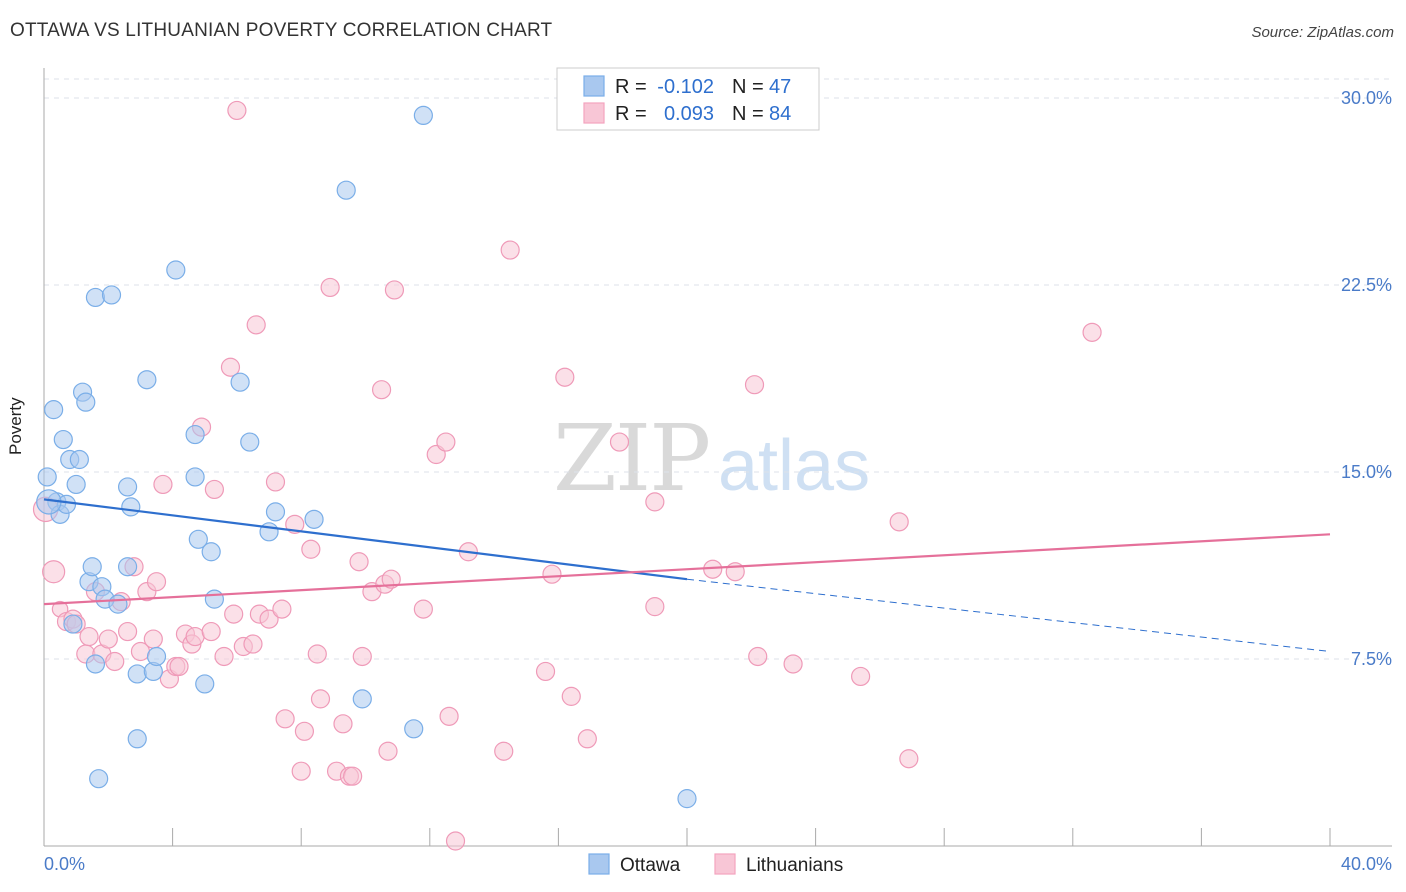 The width and height of the screenshot is (1406, 892). Describe the element at coordinates (1371, 659) in the screenshot. I see `y-tick-label: 7.5%` at that location.